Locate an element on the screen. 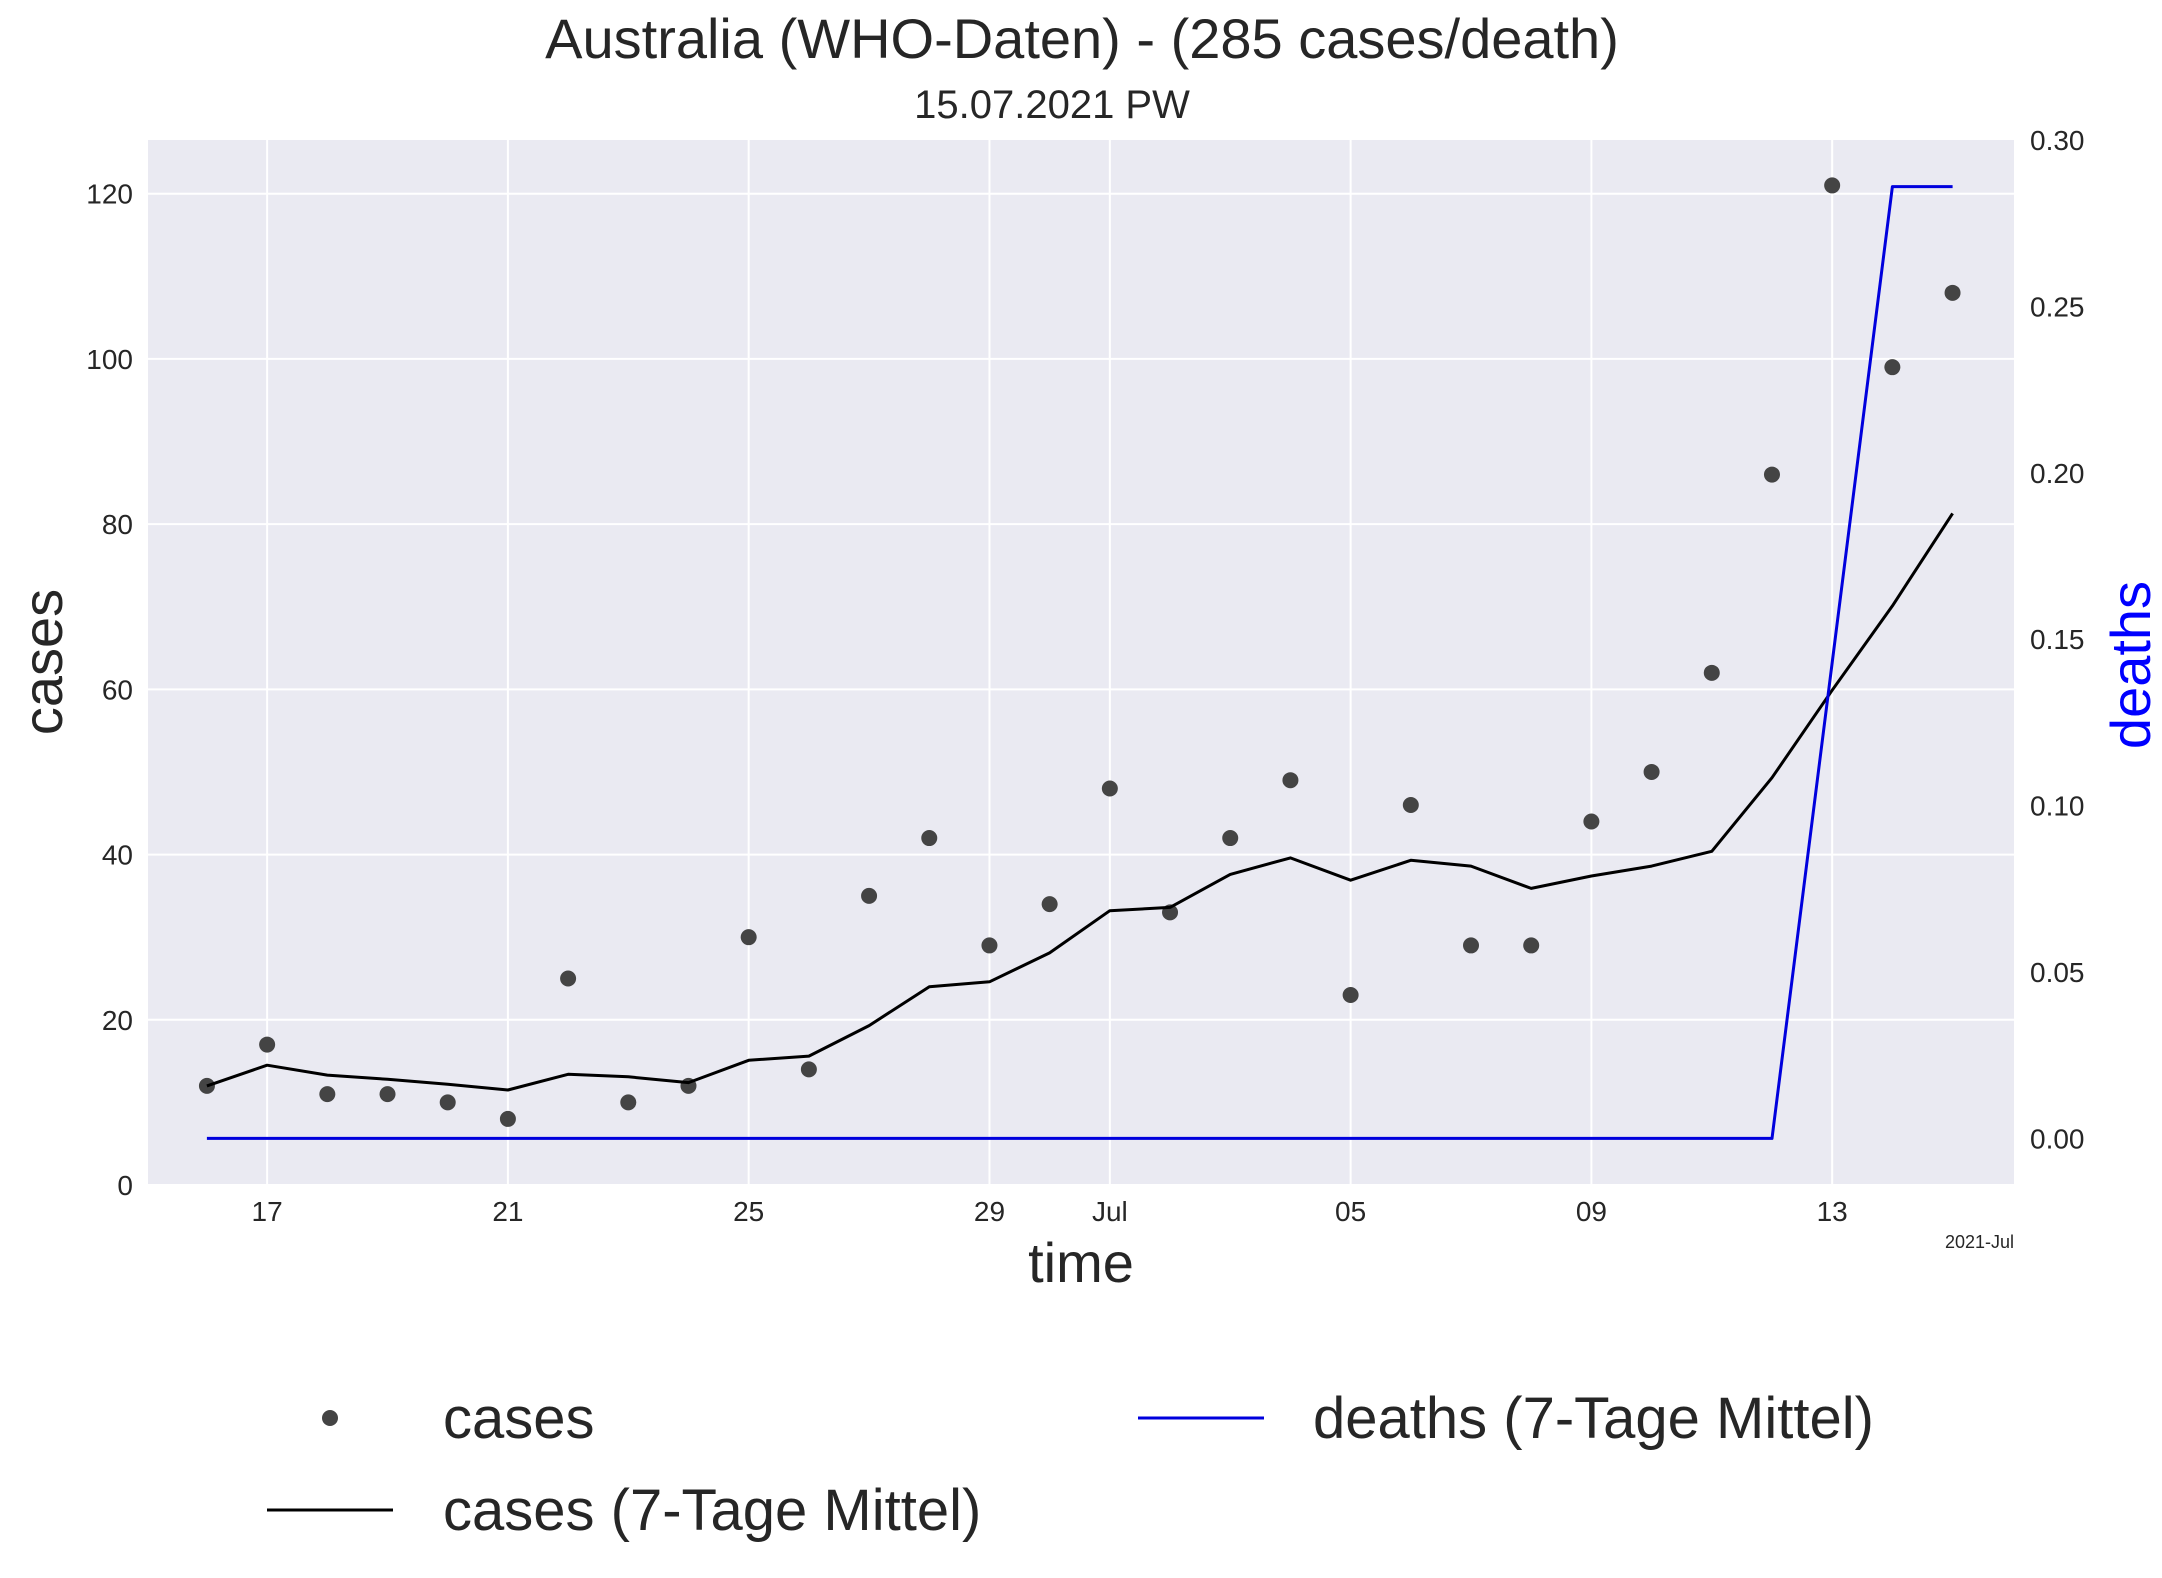 This screenshot has width=2162, height=1578. x-tick-label: 29 is located at coordinates (989, 1211).